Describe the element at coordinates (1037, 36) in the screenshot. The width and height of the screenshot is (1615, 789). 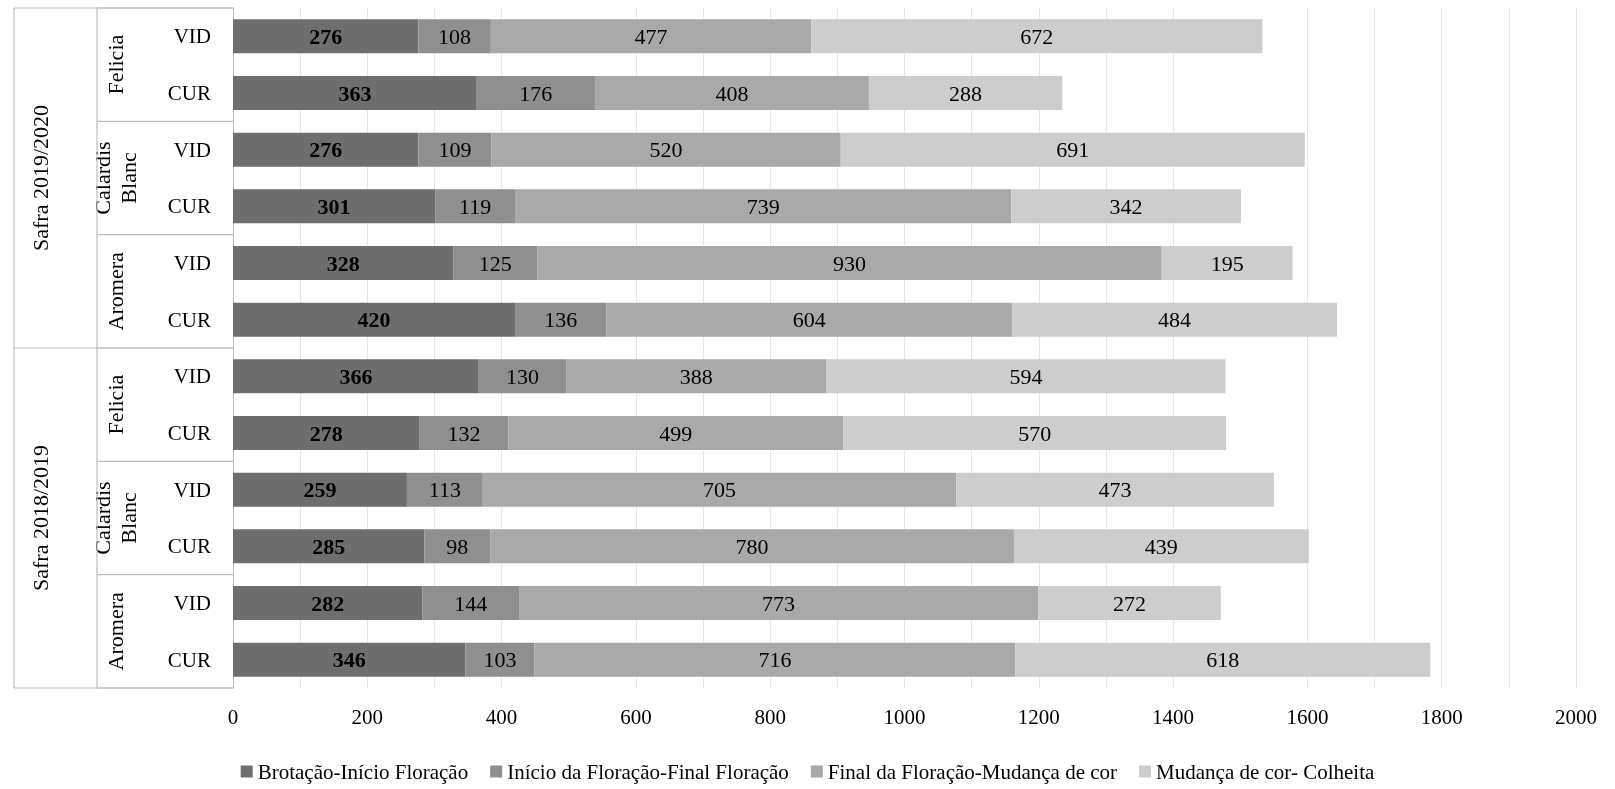
I see `data-label: 672` at that location.